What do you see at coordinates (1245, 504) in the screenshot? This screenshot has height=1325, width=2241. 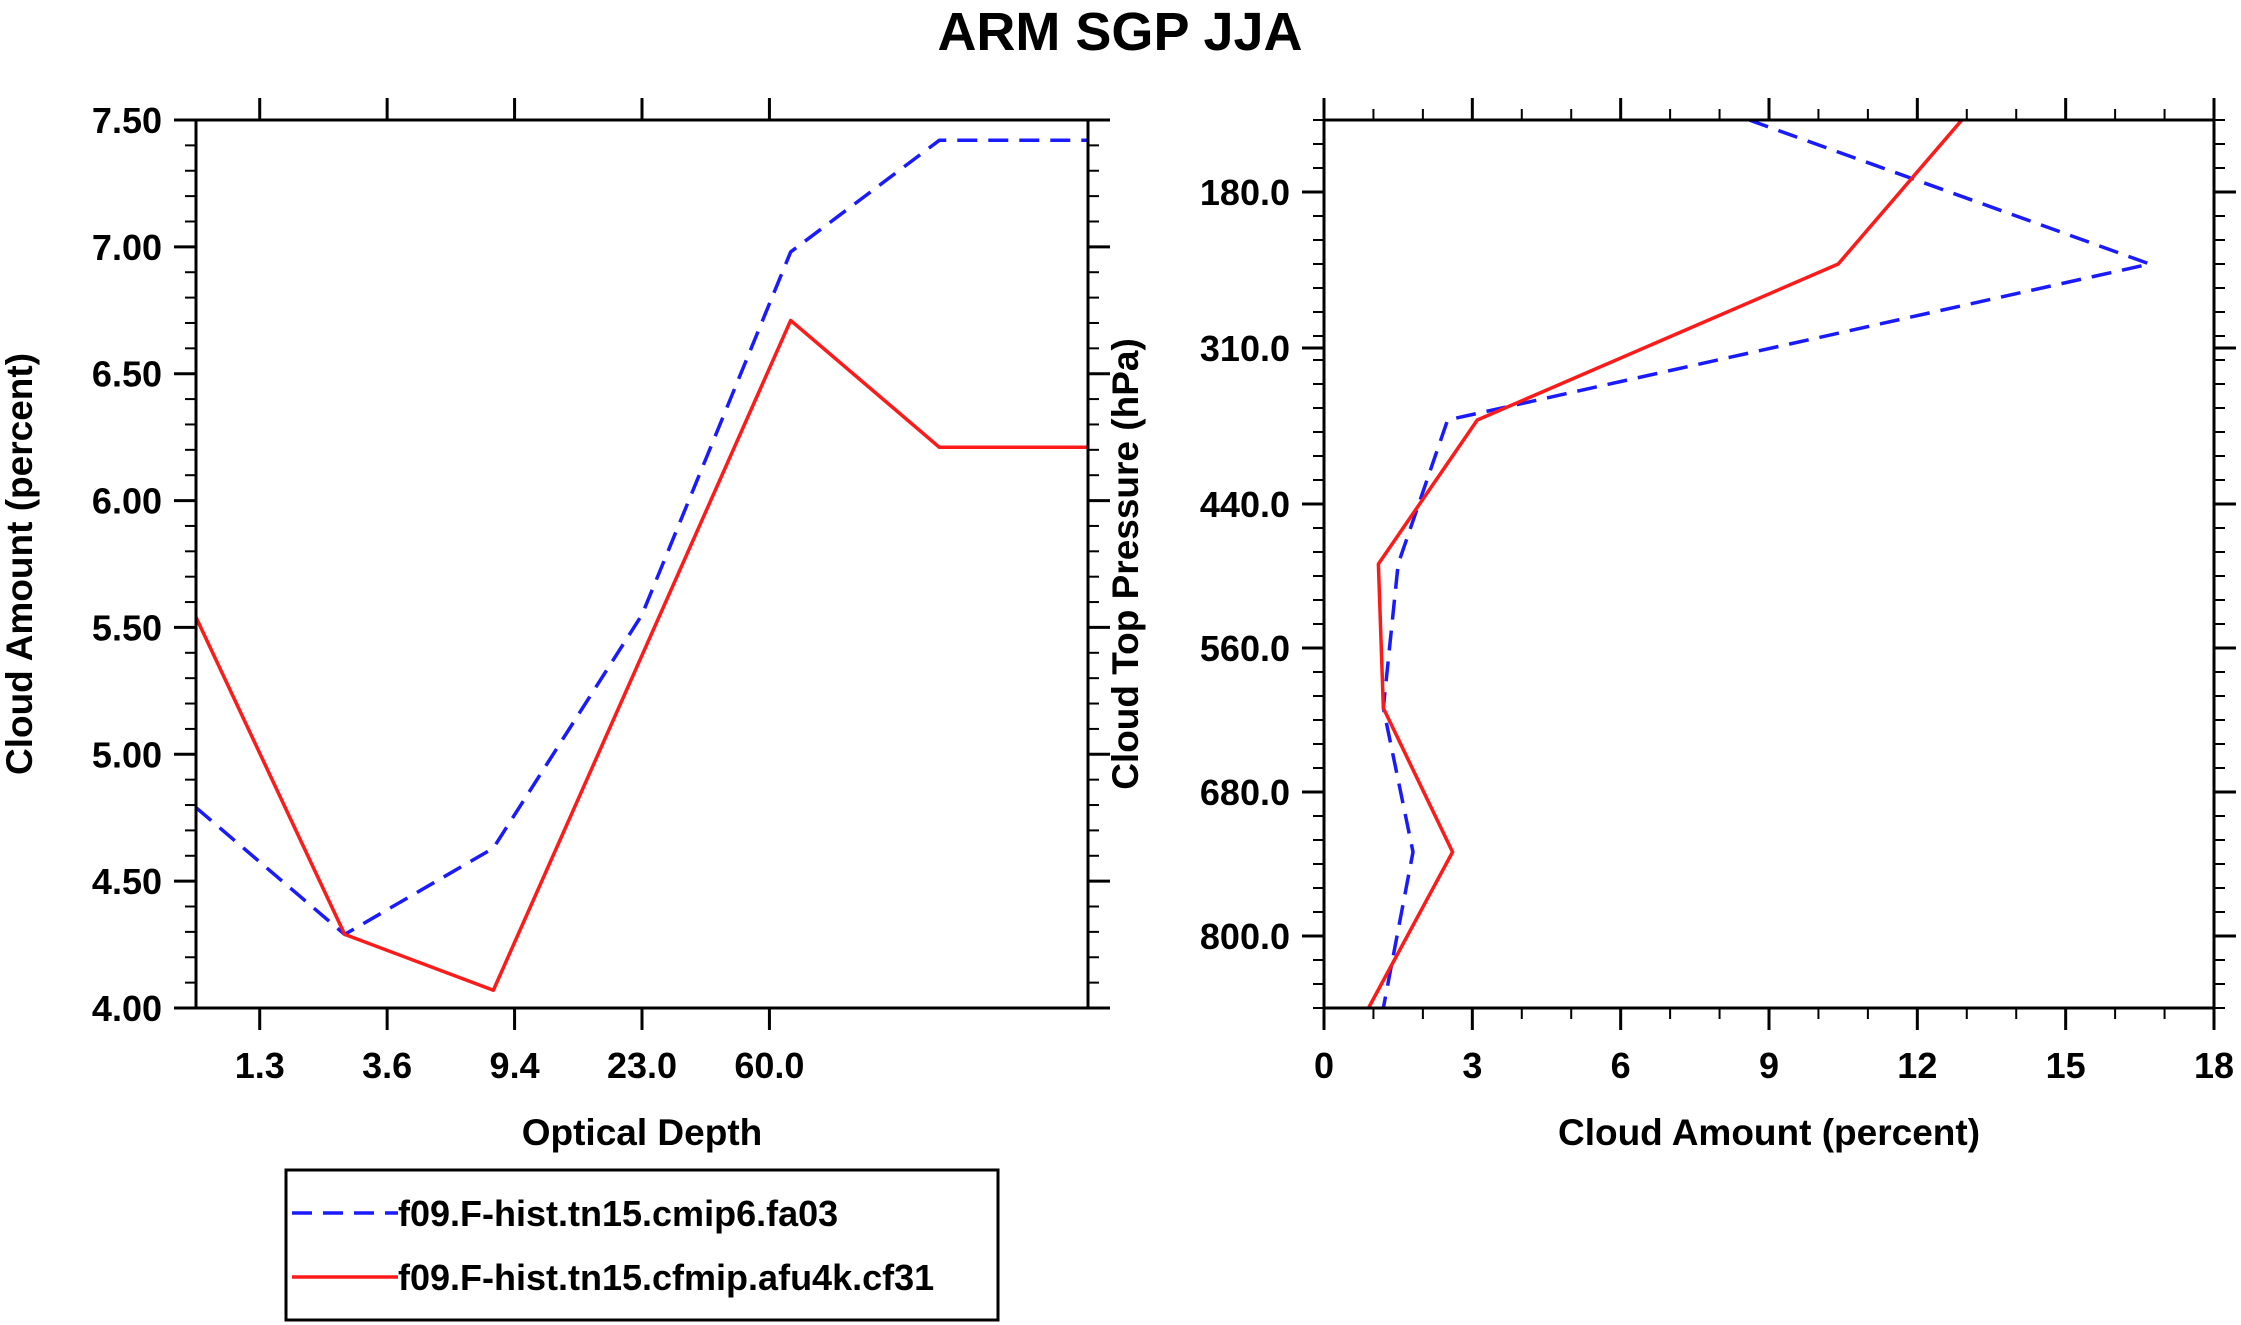 I see `right-y-tick-label: 440.0` at bounding box center [1245, 504].